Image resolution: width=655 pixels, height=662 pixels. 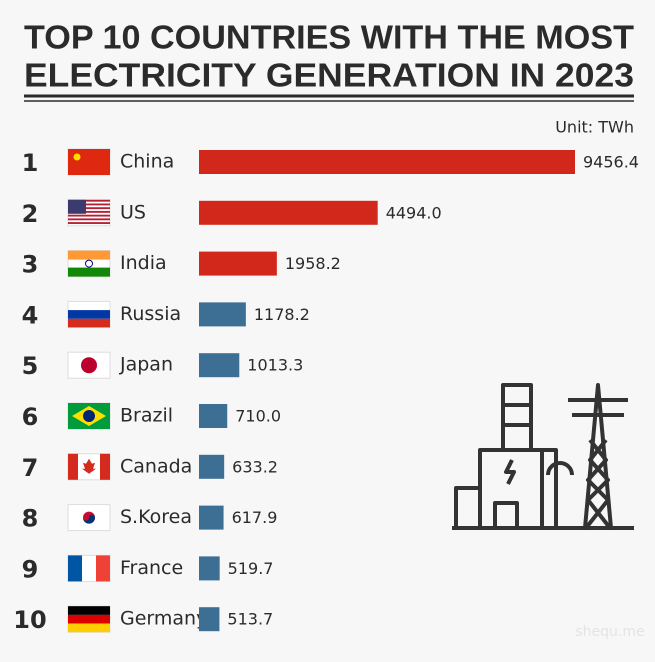 What do you see at coordinates (258, 416) in the screenshot?
I see `value-label: 710.0` at bounding box center [258, 416].